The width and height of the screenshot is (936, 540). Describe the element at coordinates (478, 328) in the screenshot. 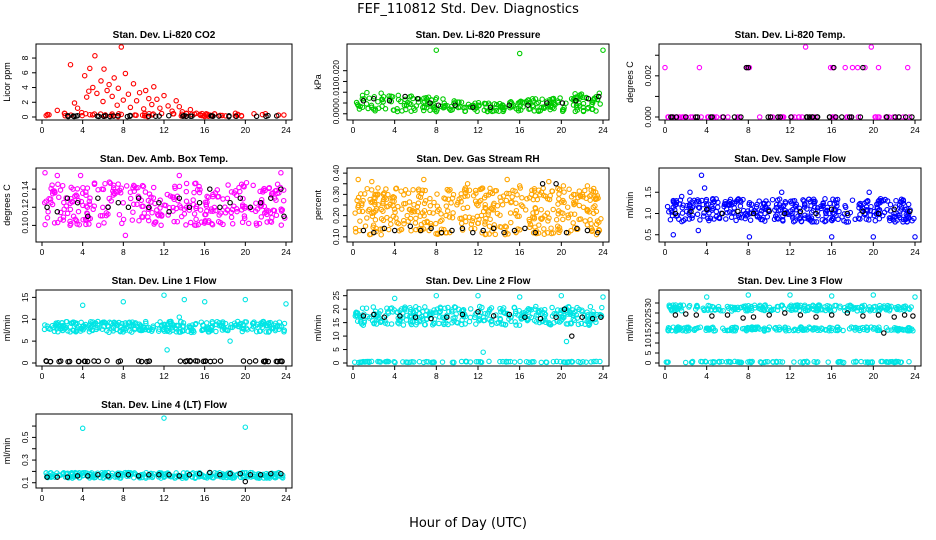

I see `plot-frame` at that location.